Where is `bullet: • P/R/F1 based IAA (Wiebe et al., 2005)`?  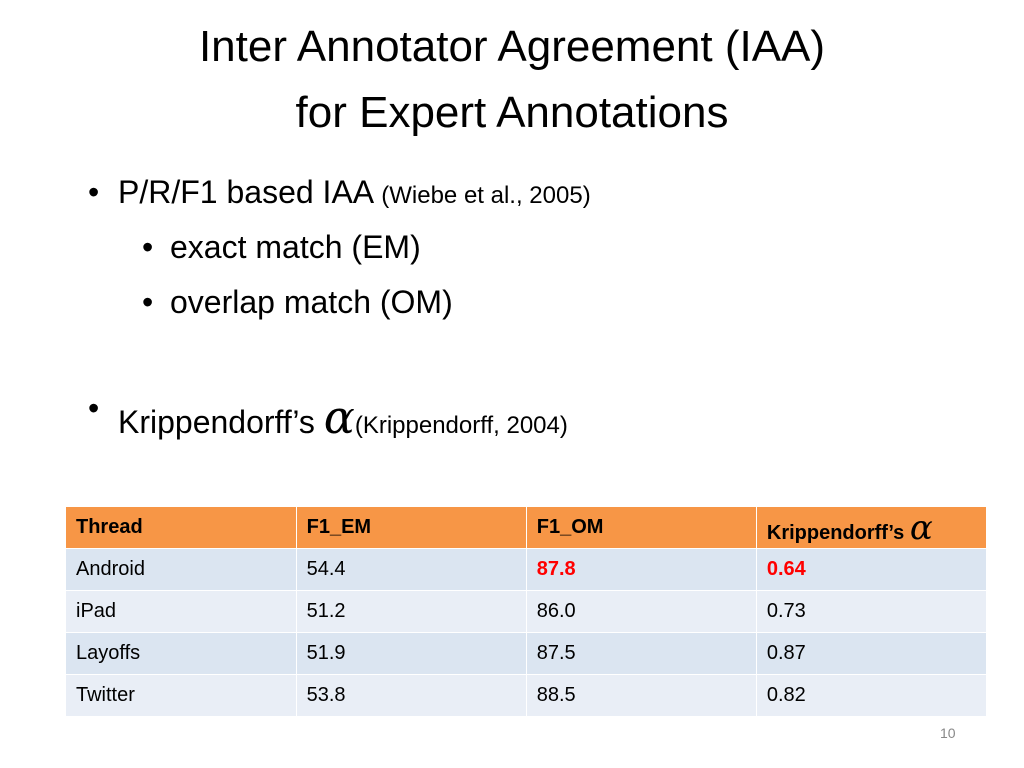
bullet: • P/R/F1 based IAA (Wiebe et al., 2005) is located at coordinates (339, 192).